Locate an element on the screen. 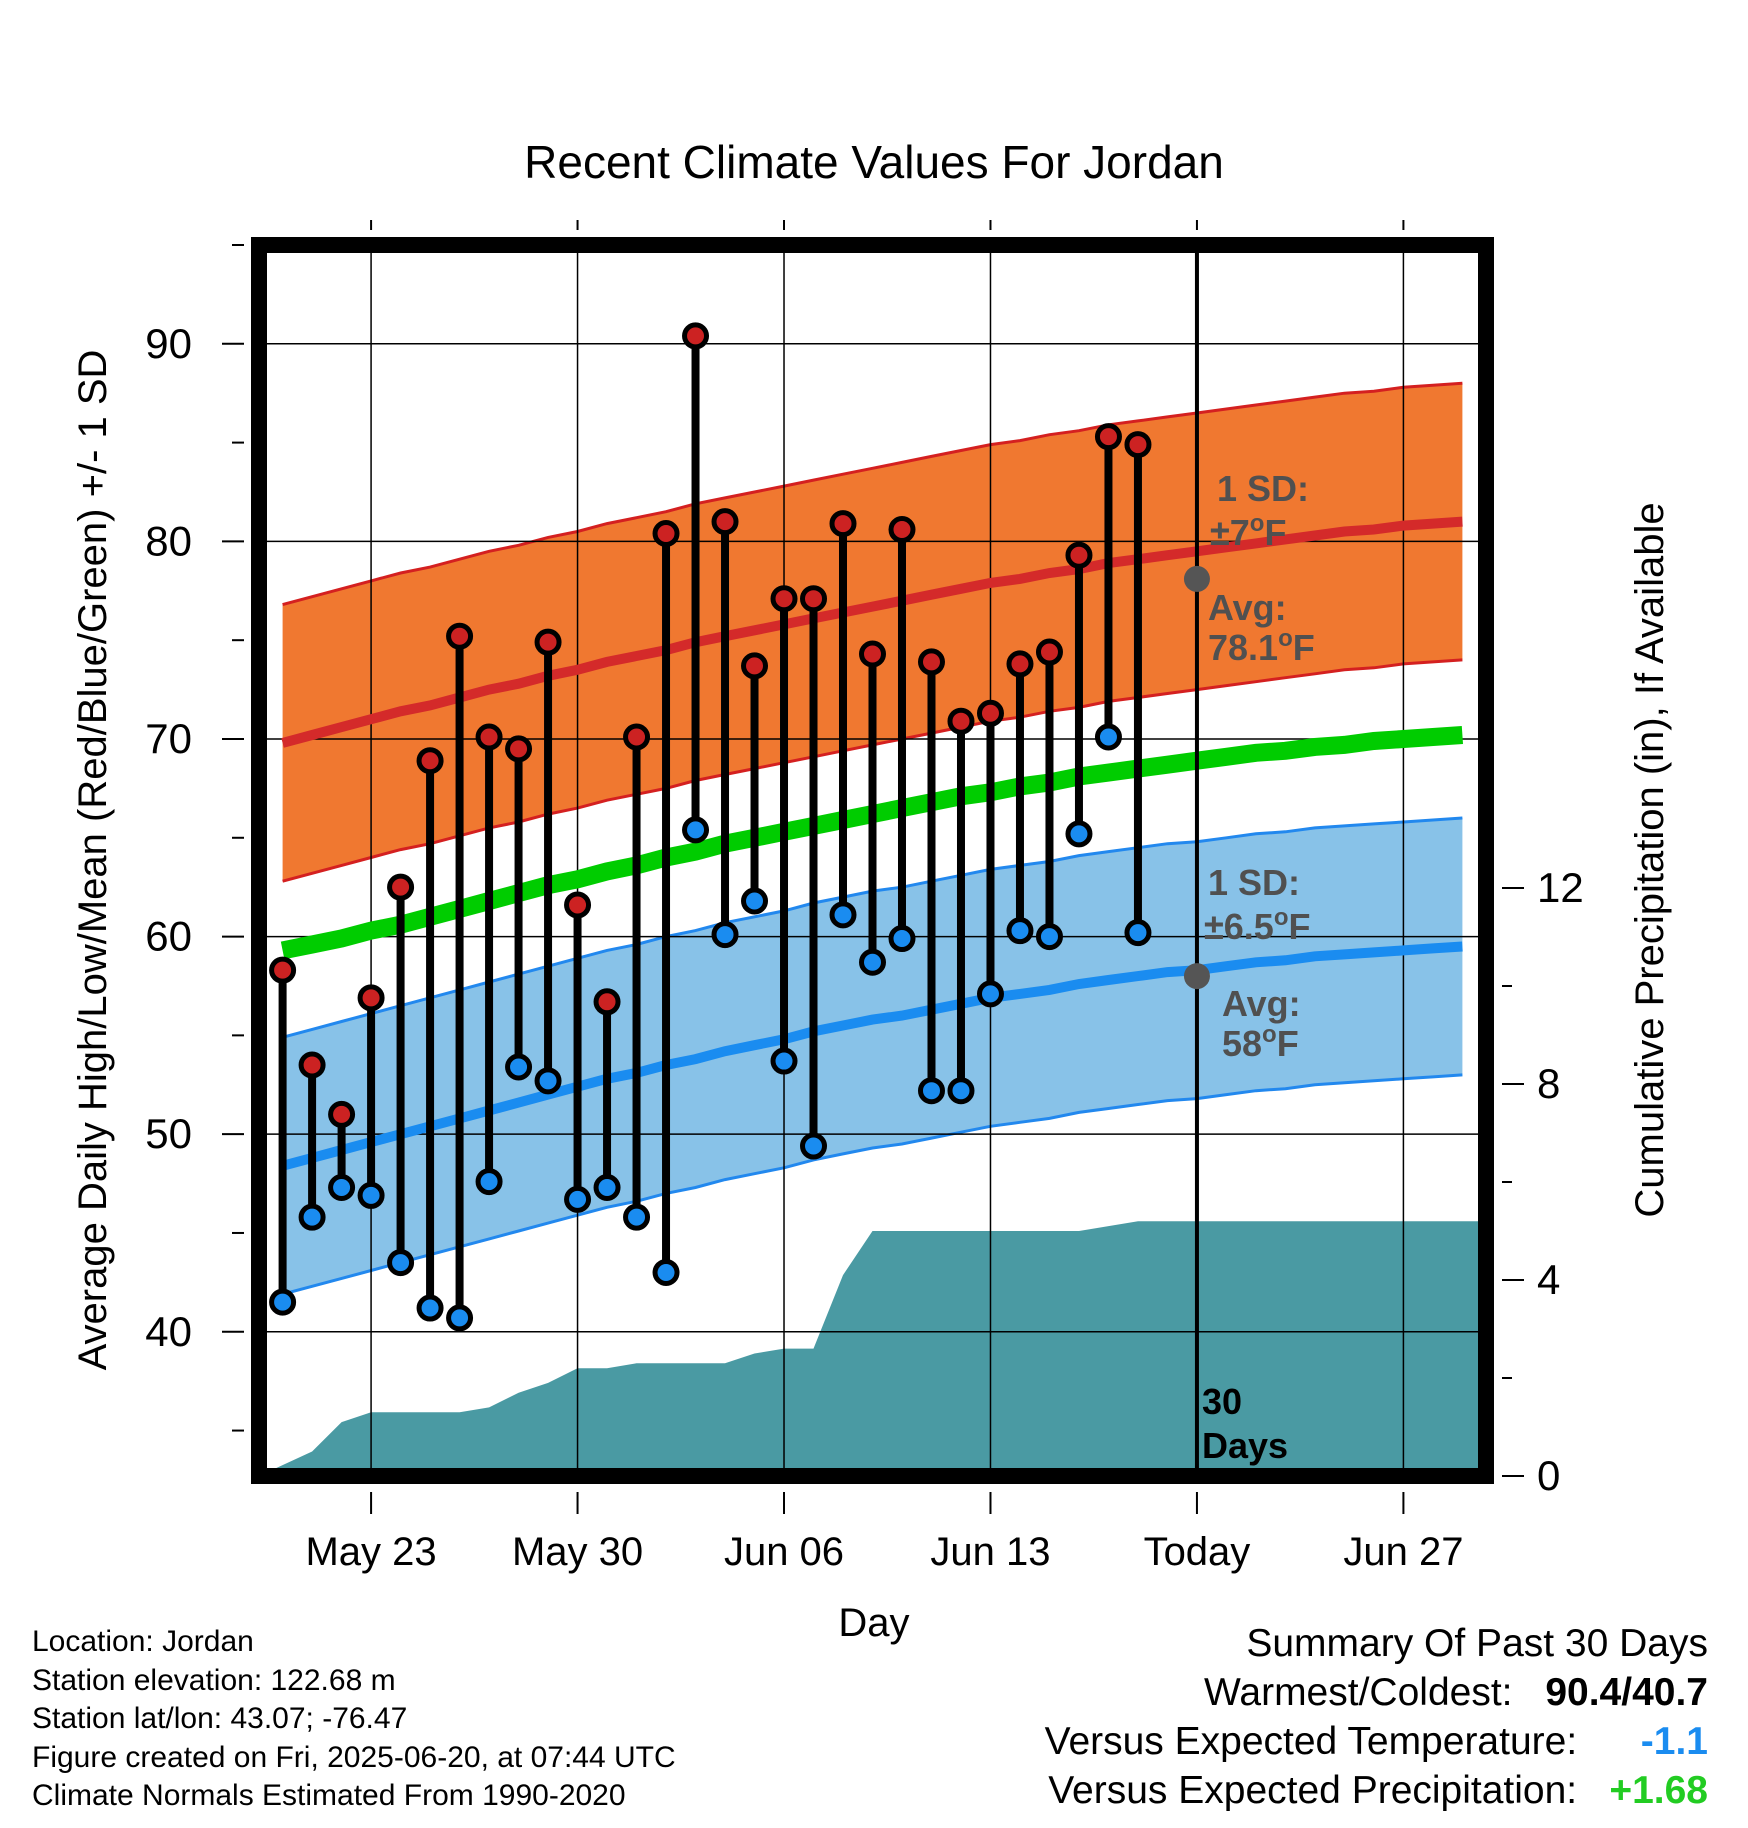  coldest-value: 40.7 is located at coordinates (1670, 1692).